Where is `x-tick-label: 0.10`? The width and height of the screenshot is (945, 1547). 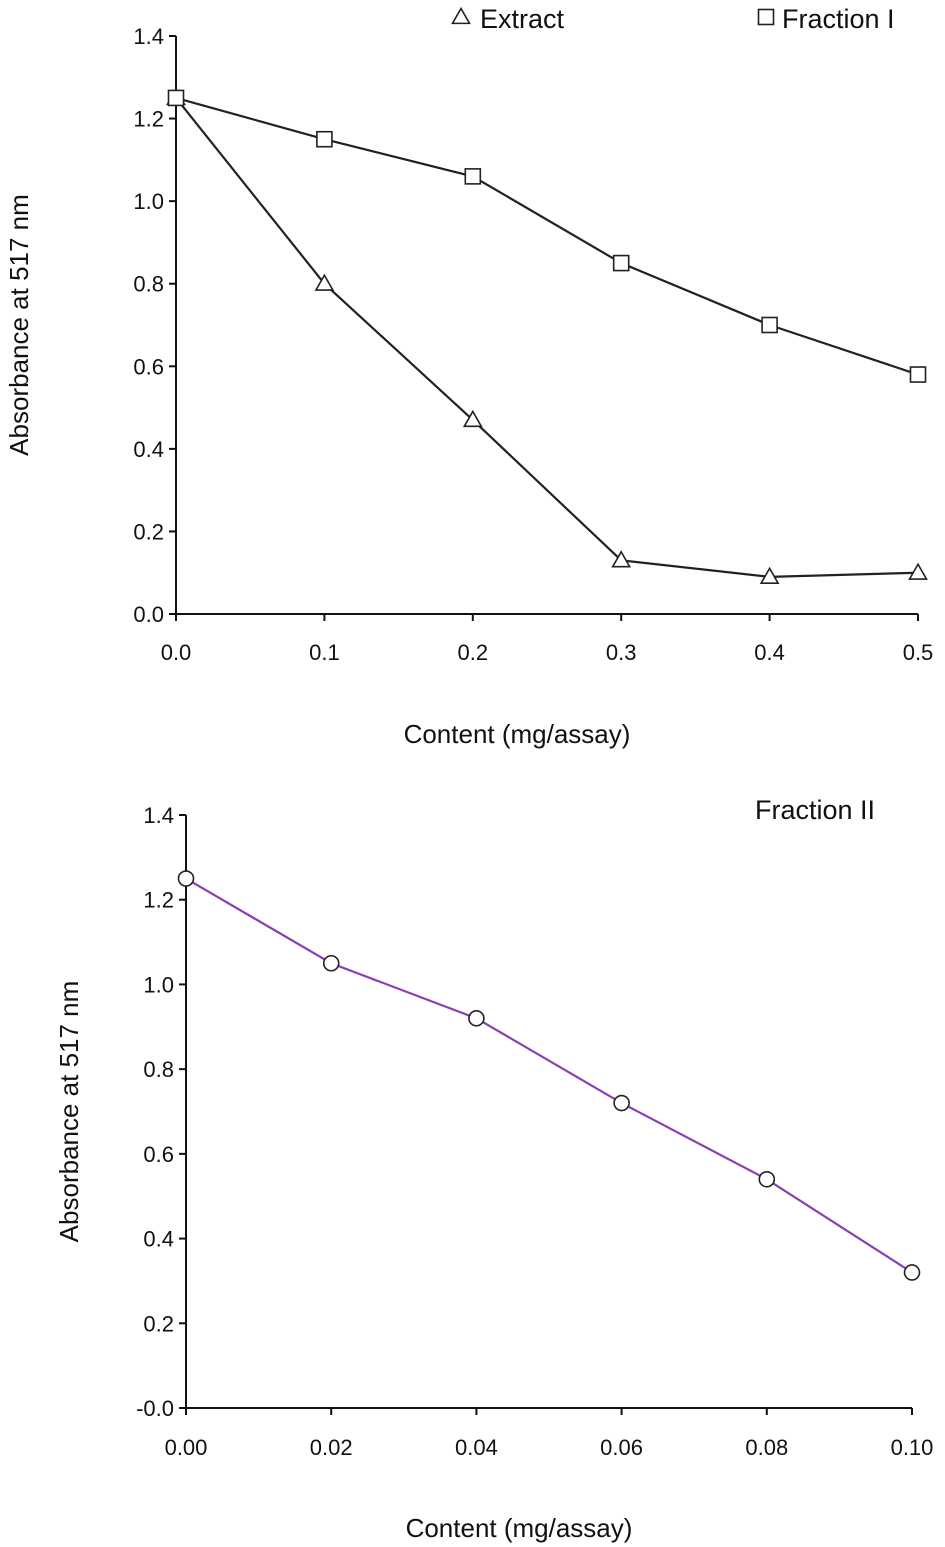
x-tick-label: 0.10 is located at coordinates (912, 1447).